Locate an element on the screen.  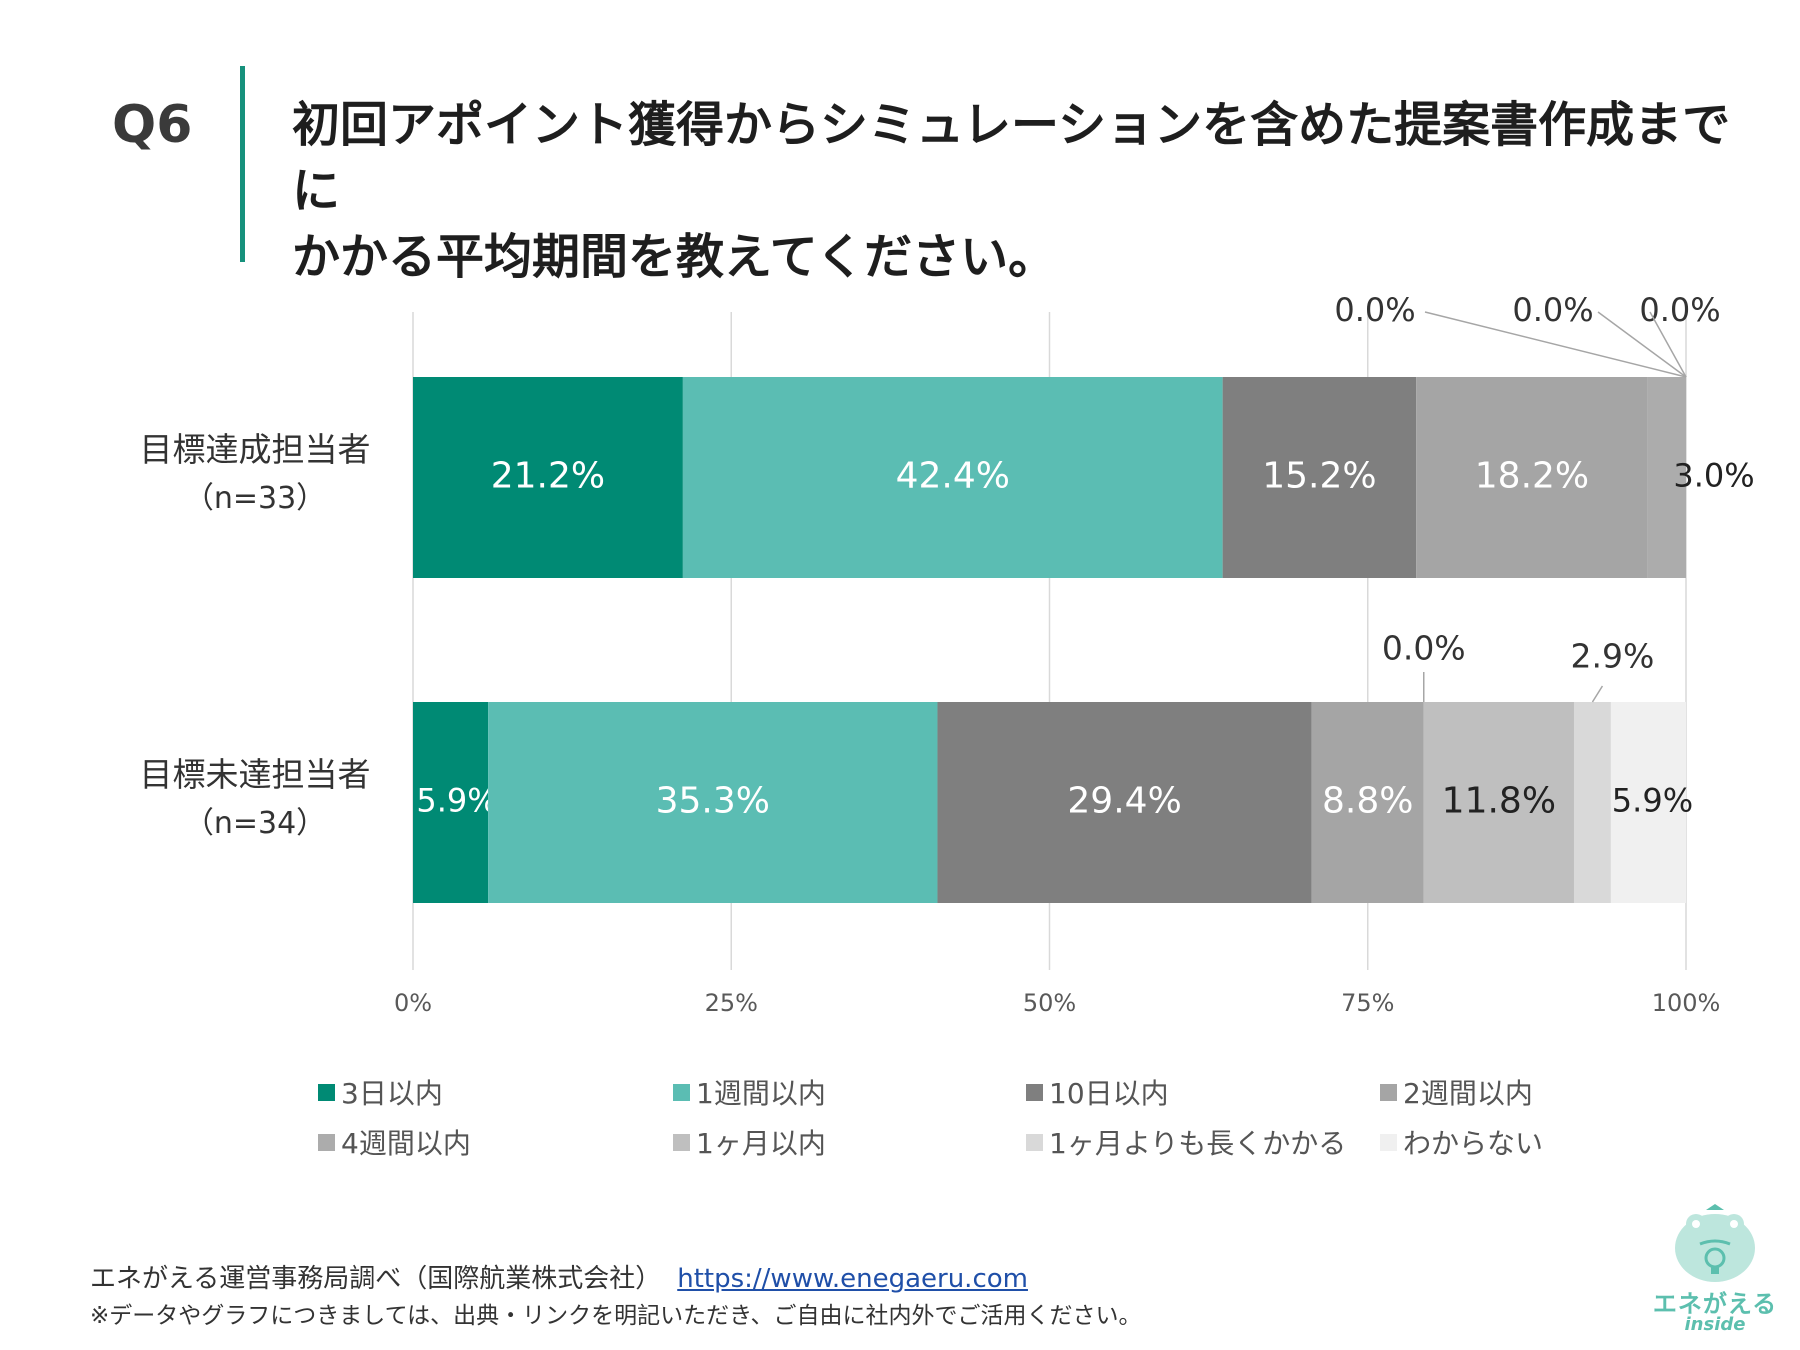
legend-item-6: 1ヶ月よりも長くかかる is located at coordinates (1186, 1142).